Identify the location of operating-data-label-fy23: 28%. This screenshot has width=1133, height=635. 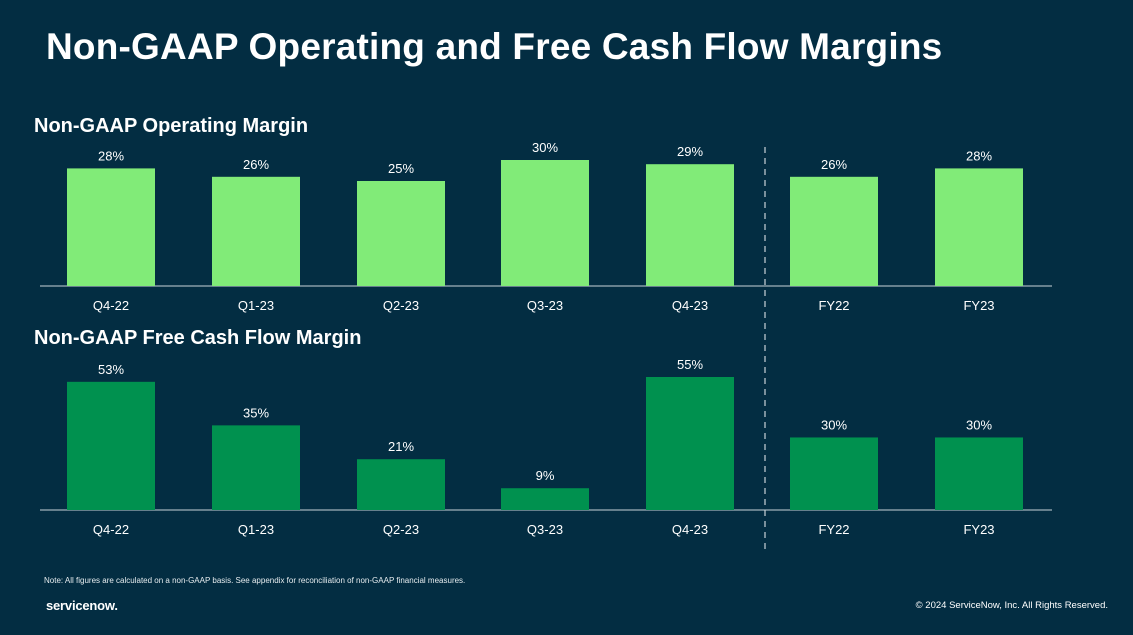
(979, 155).